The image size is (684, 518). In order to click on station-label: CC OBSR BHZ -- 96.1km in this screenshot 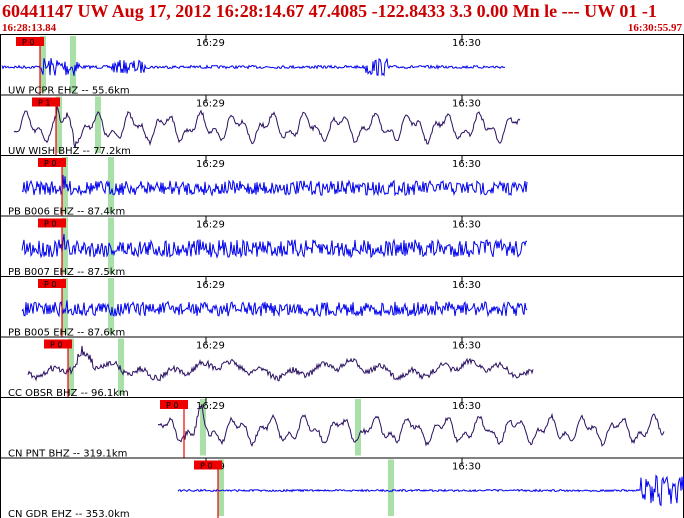, I will do `click(68, 393)`.